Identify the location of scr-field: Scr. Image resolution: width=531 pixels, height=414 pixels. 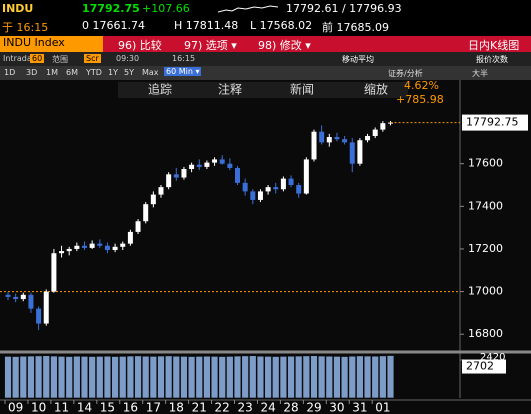
(92, 58).